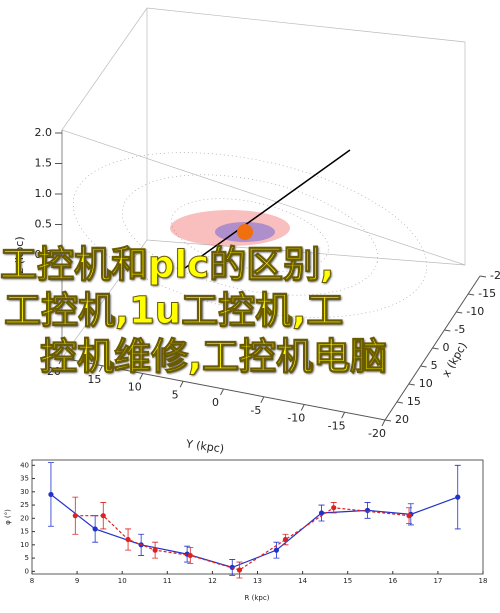 The image size is (500, 613). Describe the element at coordinates (32, 581) in the screenshot. I see `x-tick-label: 8` at that location.